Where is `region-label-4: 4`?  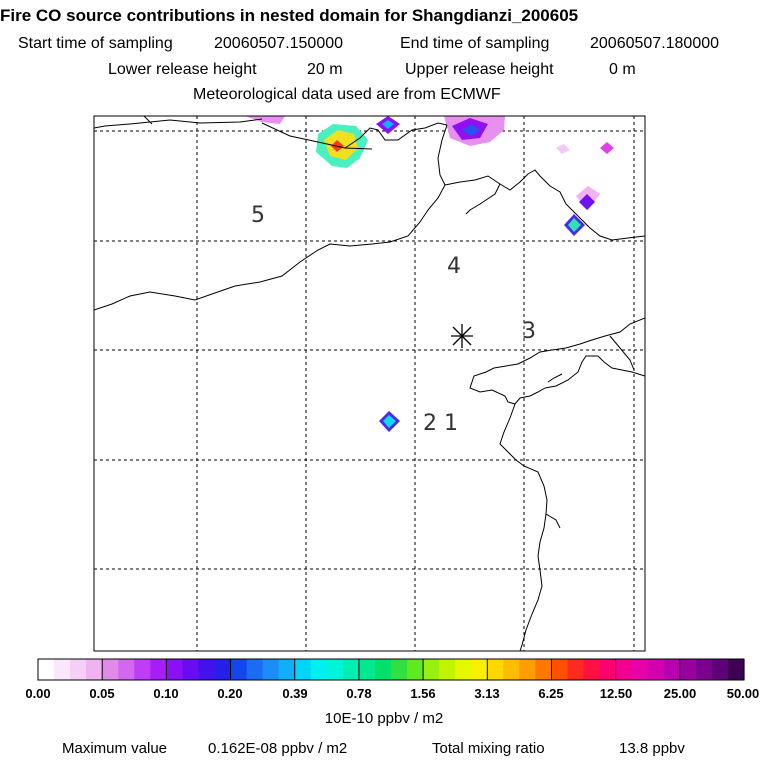
region-label-4: 4 is located at coordinates (454, 266).